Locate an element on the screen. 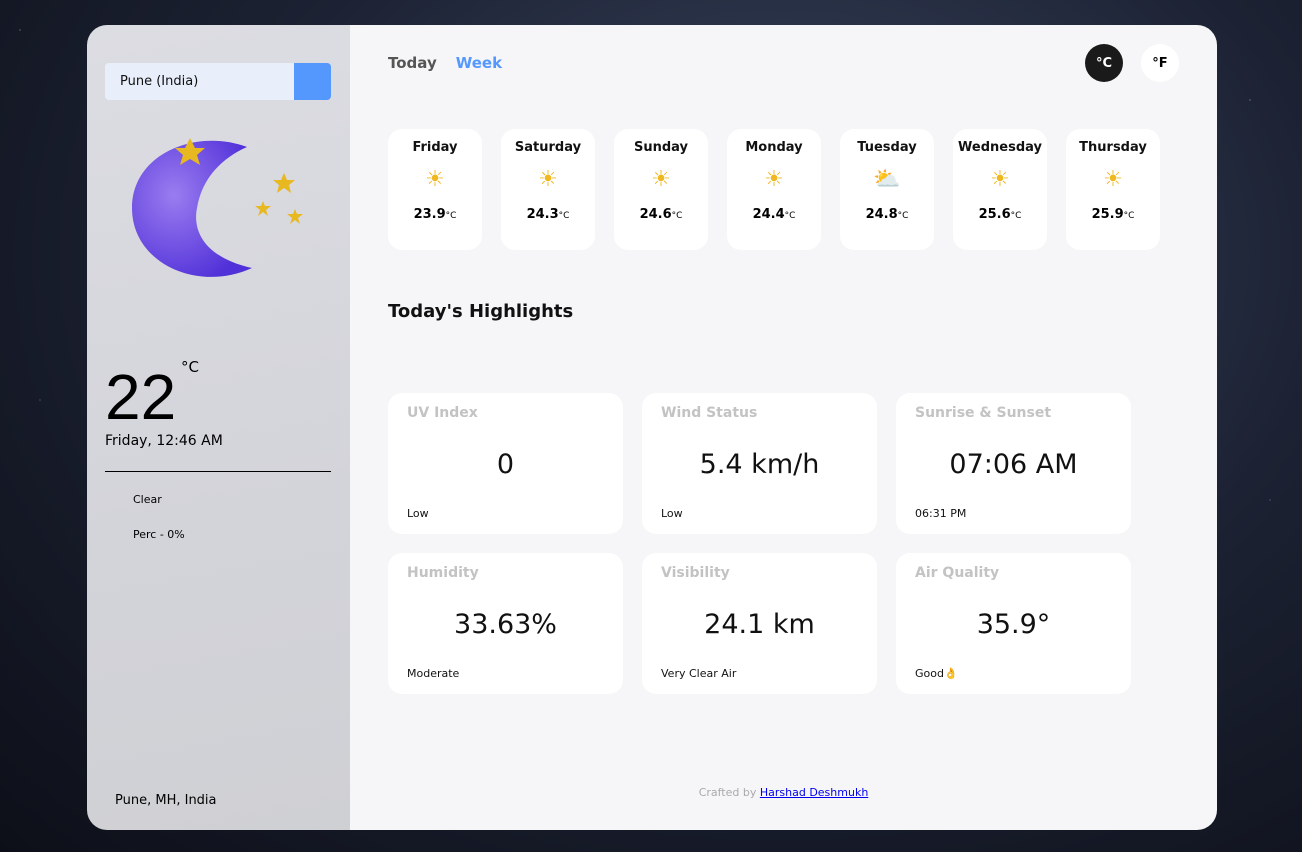 Image resolution: width=1302 pixels, height=852 pixels. day-temp: 24.8°C is located at coordinates (887, 214).